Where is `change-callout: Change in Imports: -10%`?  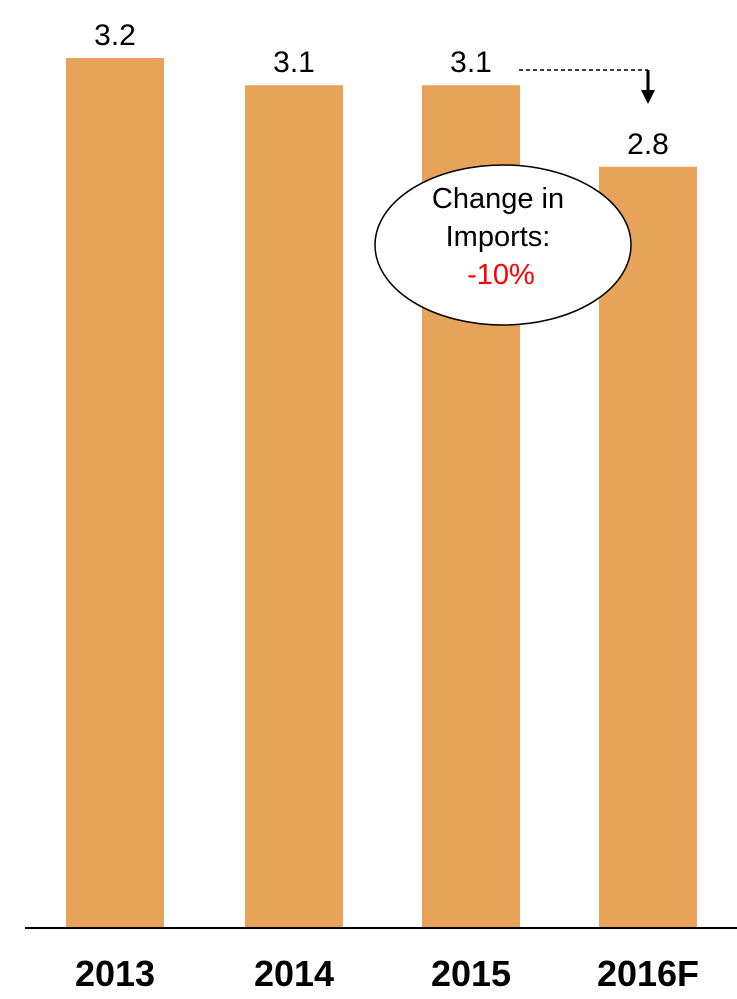
change-callout: Change in Imports: -10% is located at coordinates (503, 245).